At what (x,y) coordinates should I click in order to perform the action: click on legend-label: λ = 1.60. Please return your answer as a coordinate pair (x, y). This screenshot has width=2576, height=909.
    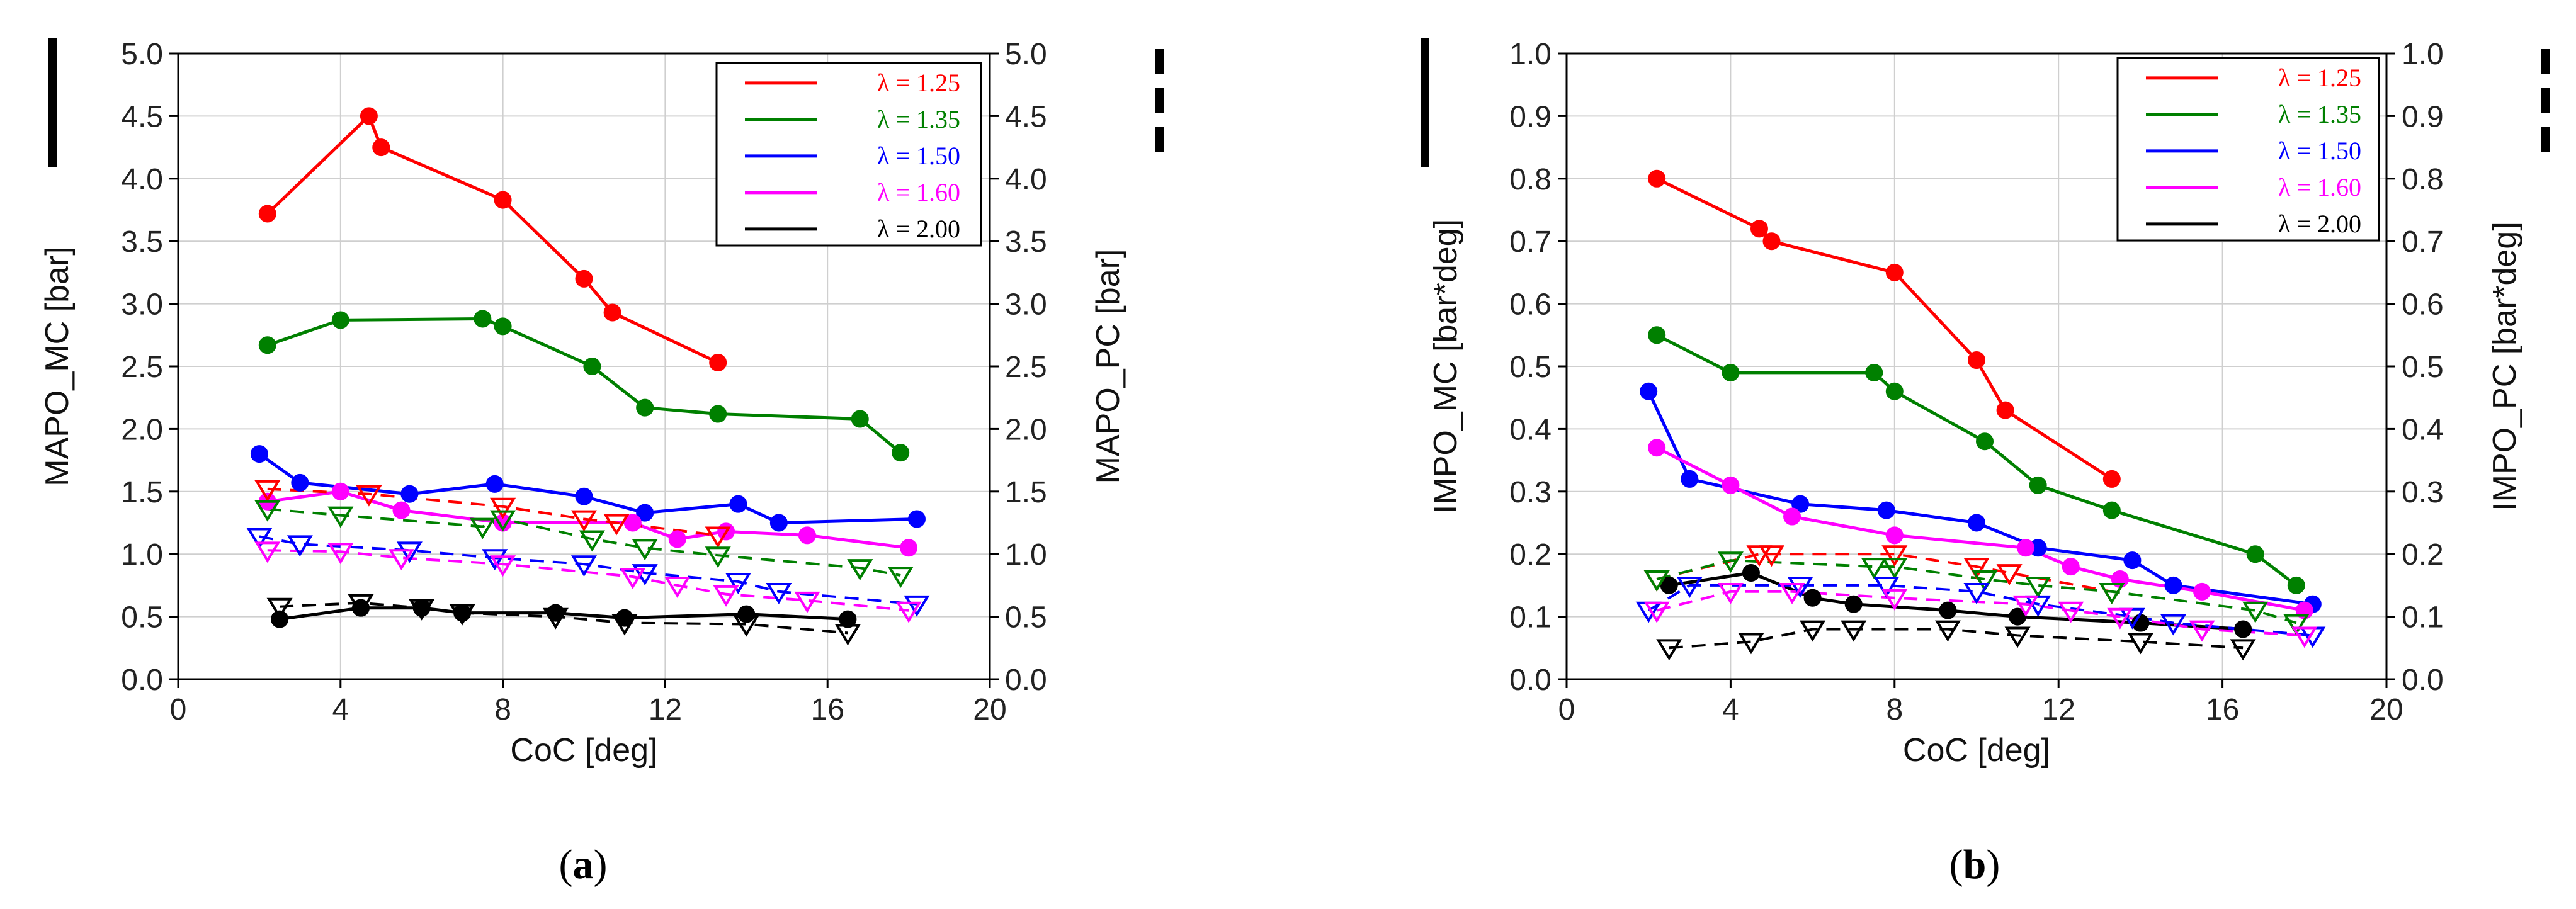
    Looking at the image, I should click on (918, 192).